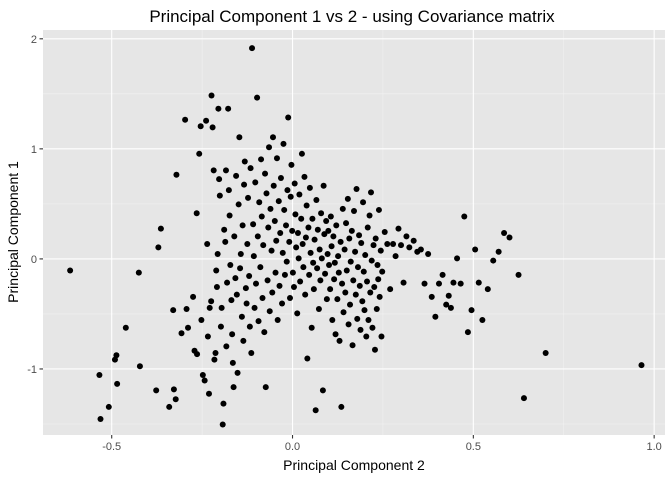  I want to click on y-tick-label: 0, so click(34, 260).